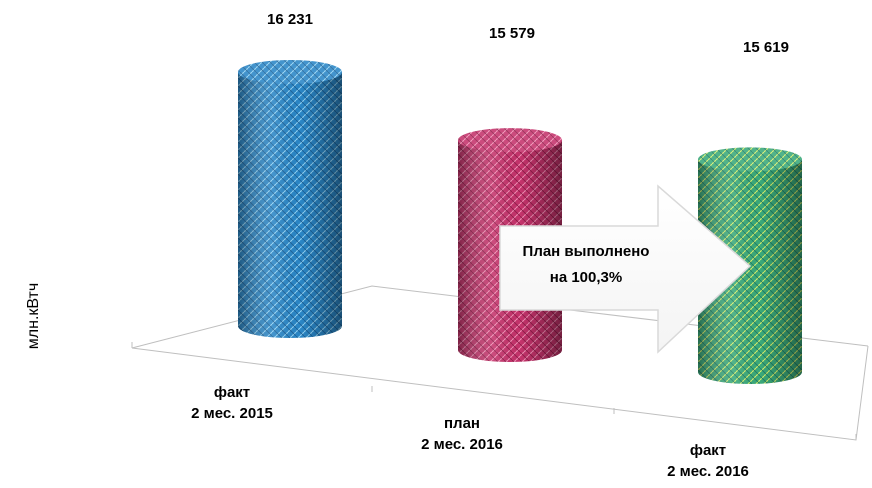 This screenshot has height=488, width=872. What do you see at coordinates (290, 19) in the screenshot?
I see `value-label-1: 16 231` at bounding box center [290, 19].